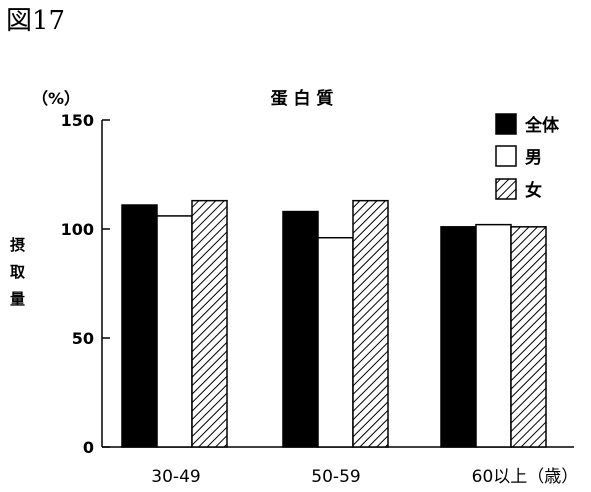  I want to click on x-labels: 30-49 50-59 60以上（歳）, so click(364, 477).